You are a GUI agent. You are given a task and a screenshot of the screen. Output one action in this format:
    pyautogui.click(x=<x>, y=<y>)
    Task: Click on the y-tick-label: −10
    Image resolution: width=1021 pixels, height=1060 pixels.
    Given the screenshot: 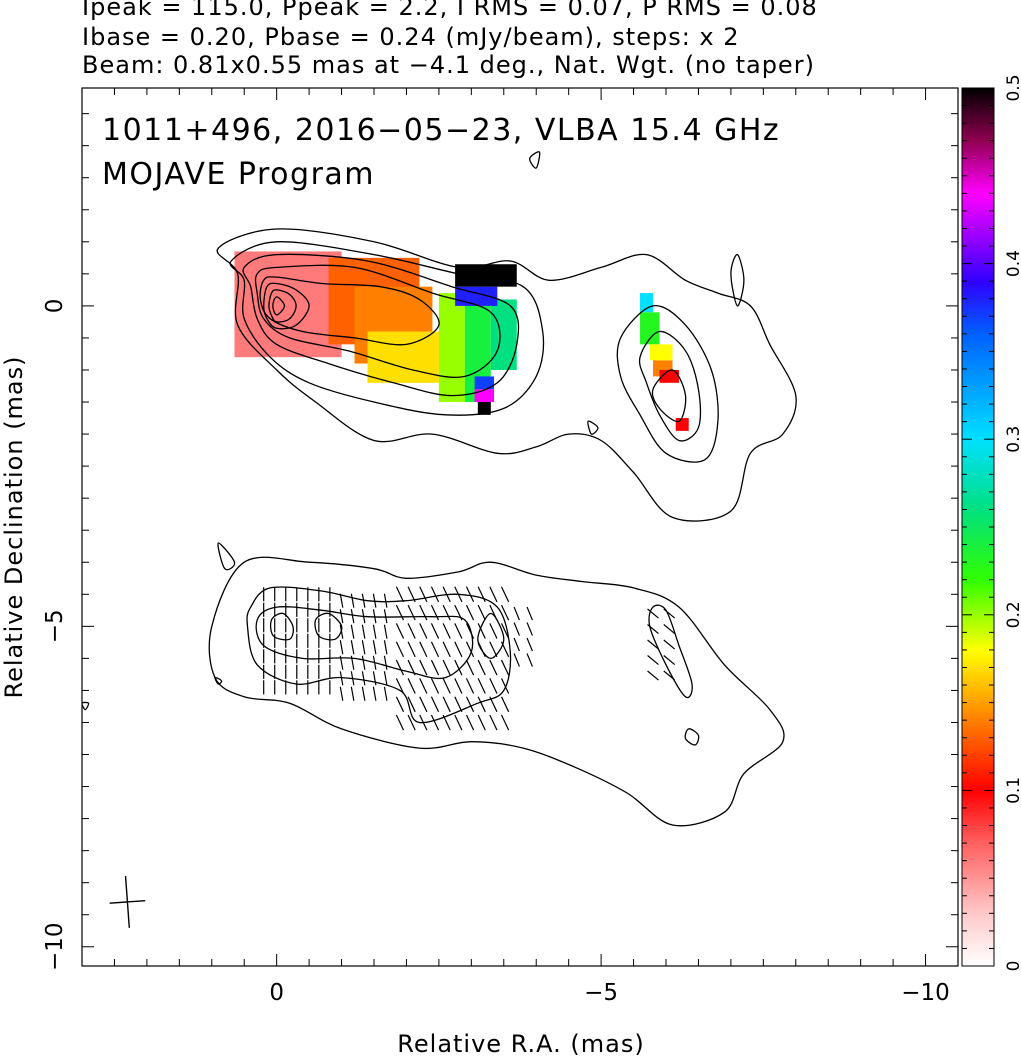 What is the action you would take?
    pyautogui.click(x=55, y=947)
    